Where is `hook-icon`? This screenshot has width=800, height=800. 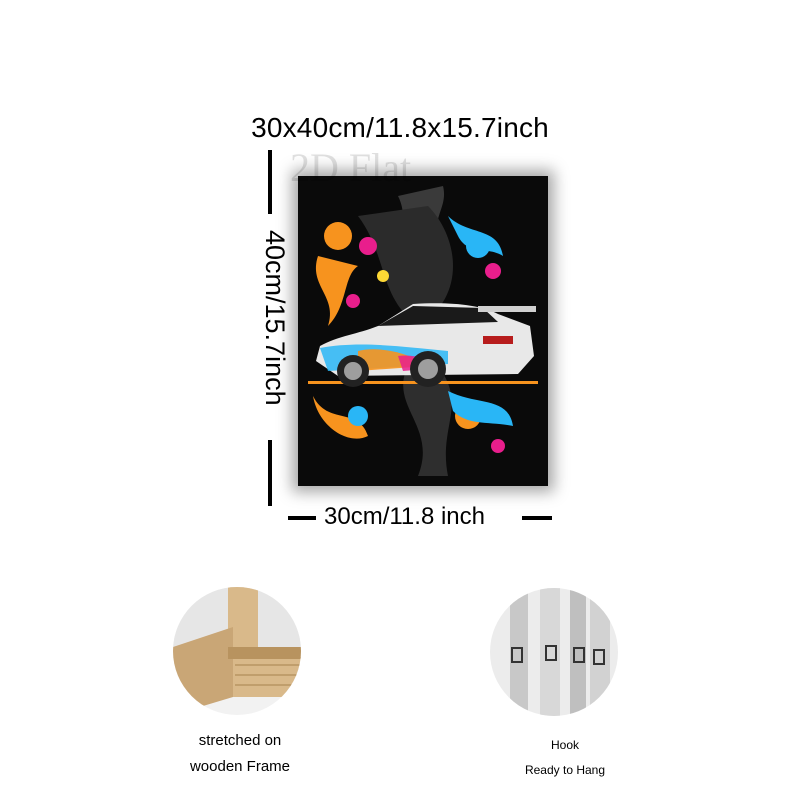 hook-icon is located at coordinates (554, 652).